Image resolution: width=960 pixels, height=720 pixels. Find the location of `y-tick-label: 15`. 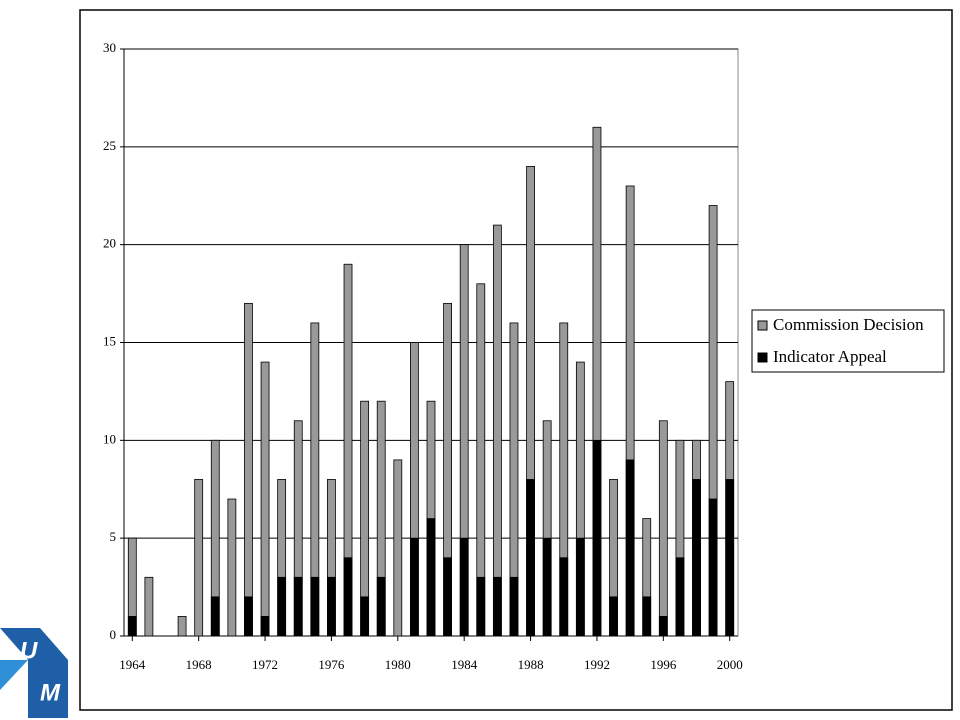

y-tick-label: 15 is located at coordinates (109, 340).